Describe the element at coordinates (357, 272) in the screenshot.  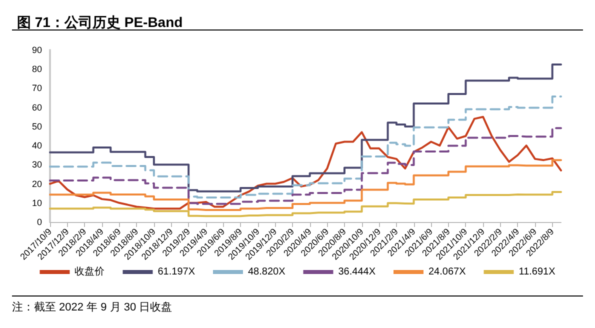
I see `legend-label: 36.444X` at that location.